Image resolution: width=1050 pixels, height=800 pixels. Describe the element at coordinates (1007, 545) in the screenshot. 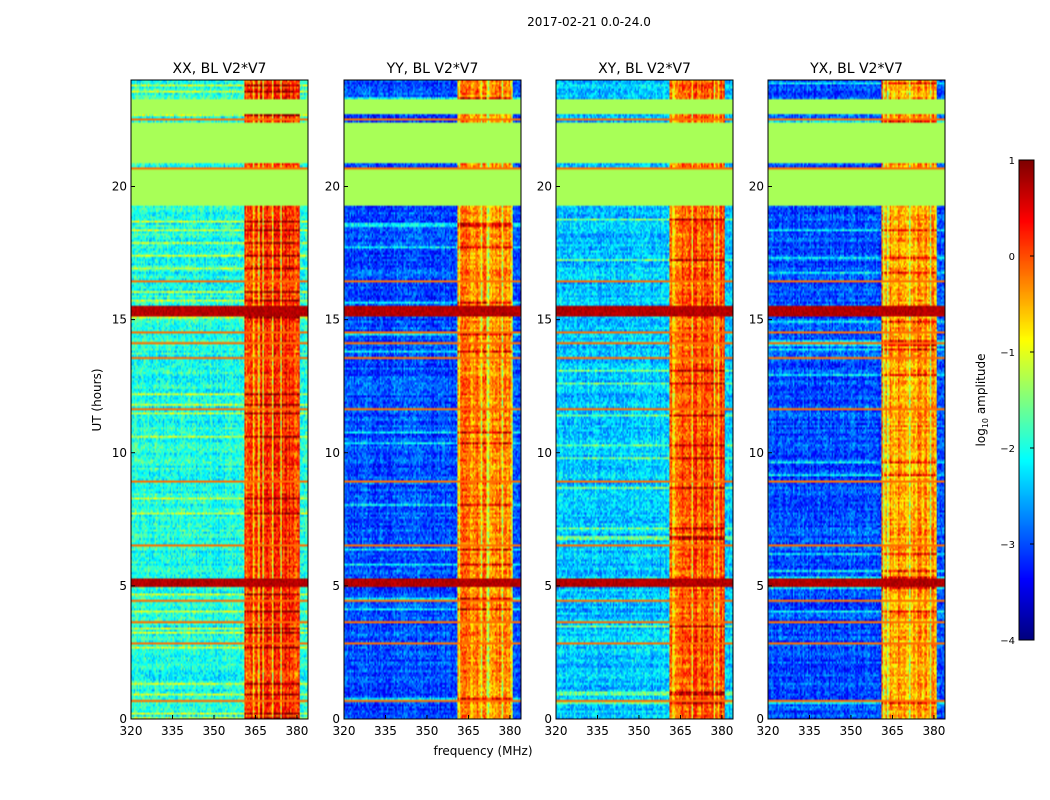

I see `colorbar-tick-label: −3` at that location.